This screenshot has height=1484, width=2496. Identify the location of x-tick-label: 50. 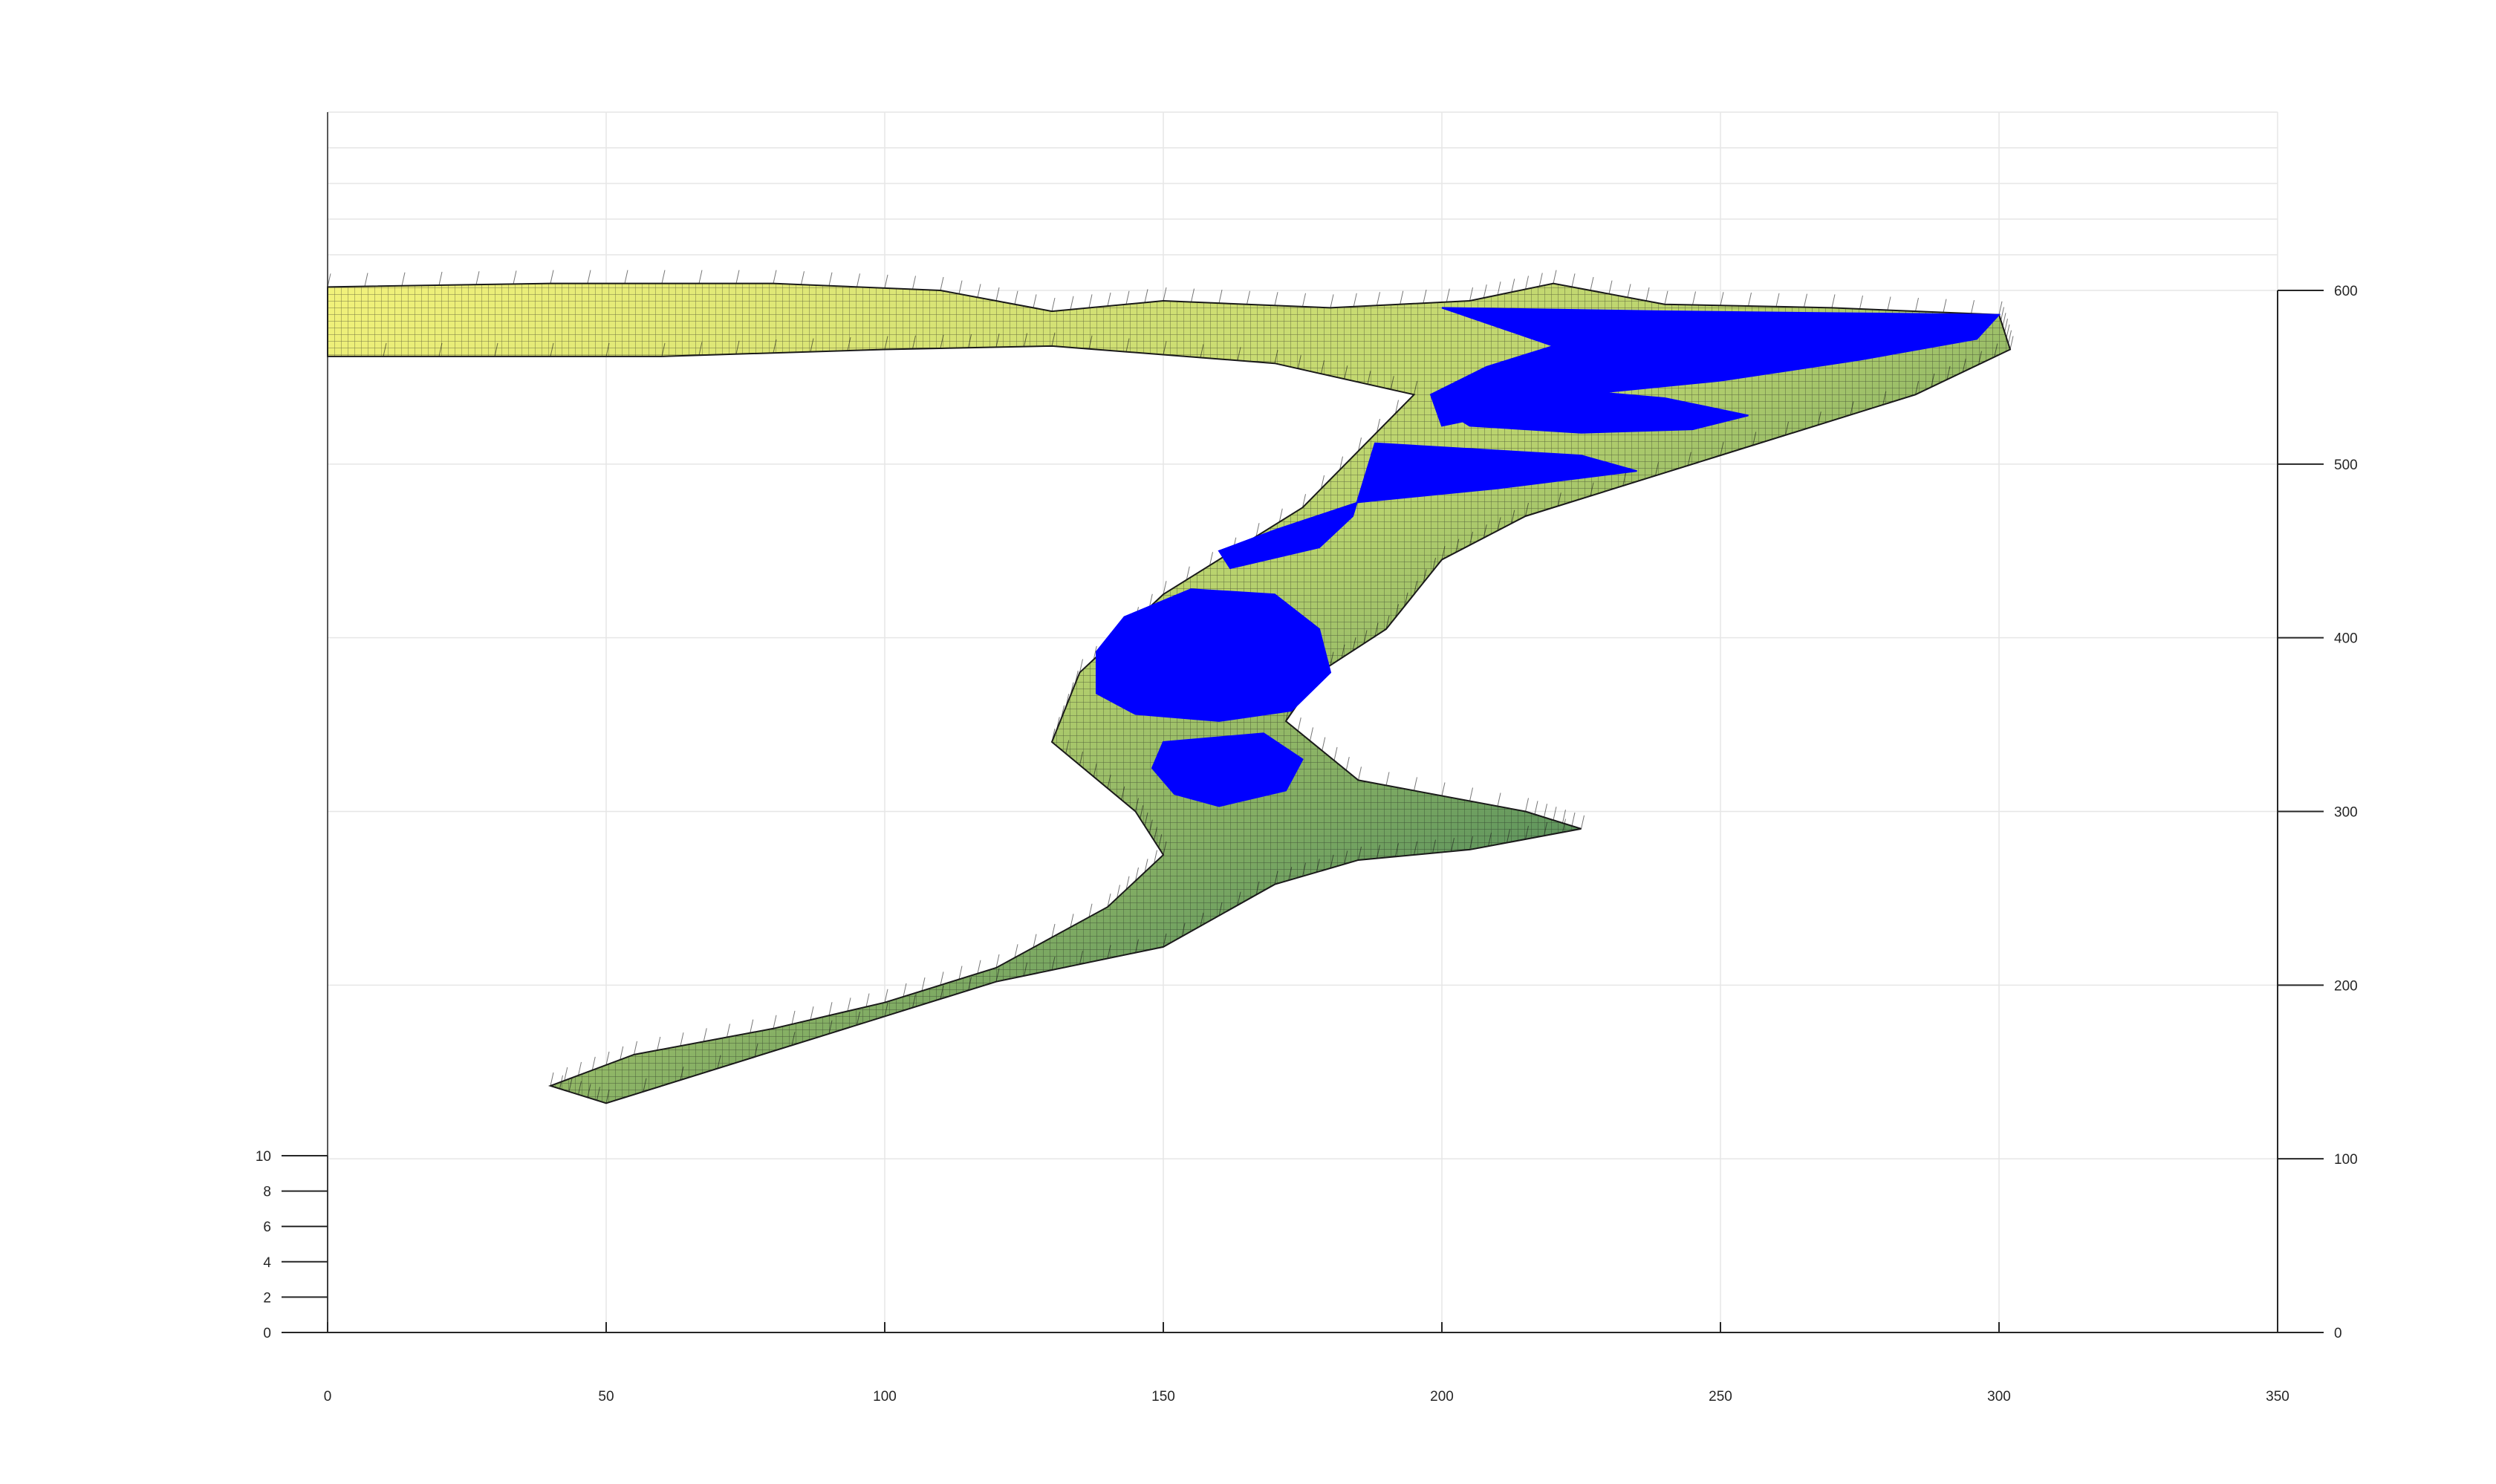
(606, 1397).